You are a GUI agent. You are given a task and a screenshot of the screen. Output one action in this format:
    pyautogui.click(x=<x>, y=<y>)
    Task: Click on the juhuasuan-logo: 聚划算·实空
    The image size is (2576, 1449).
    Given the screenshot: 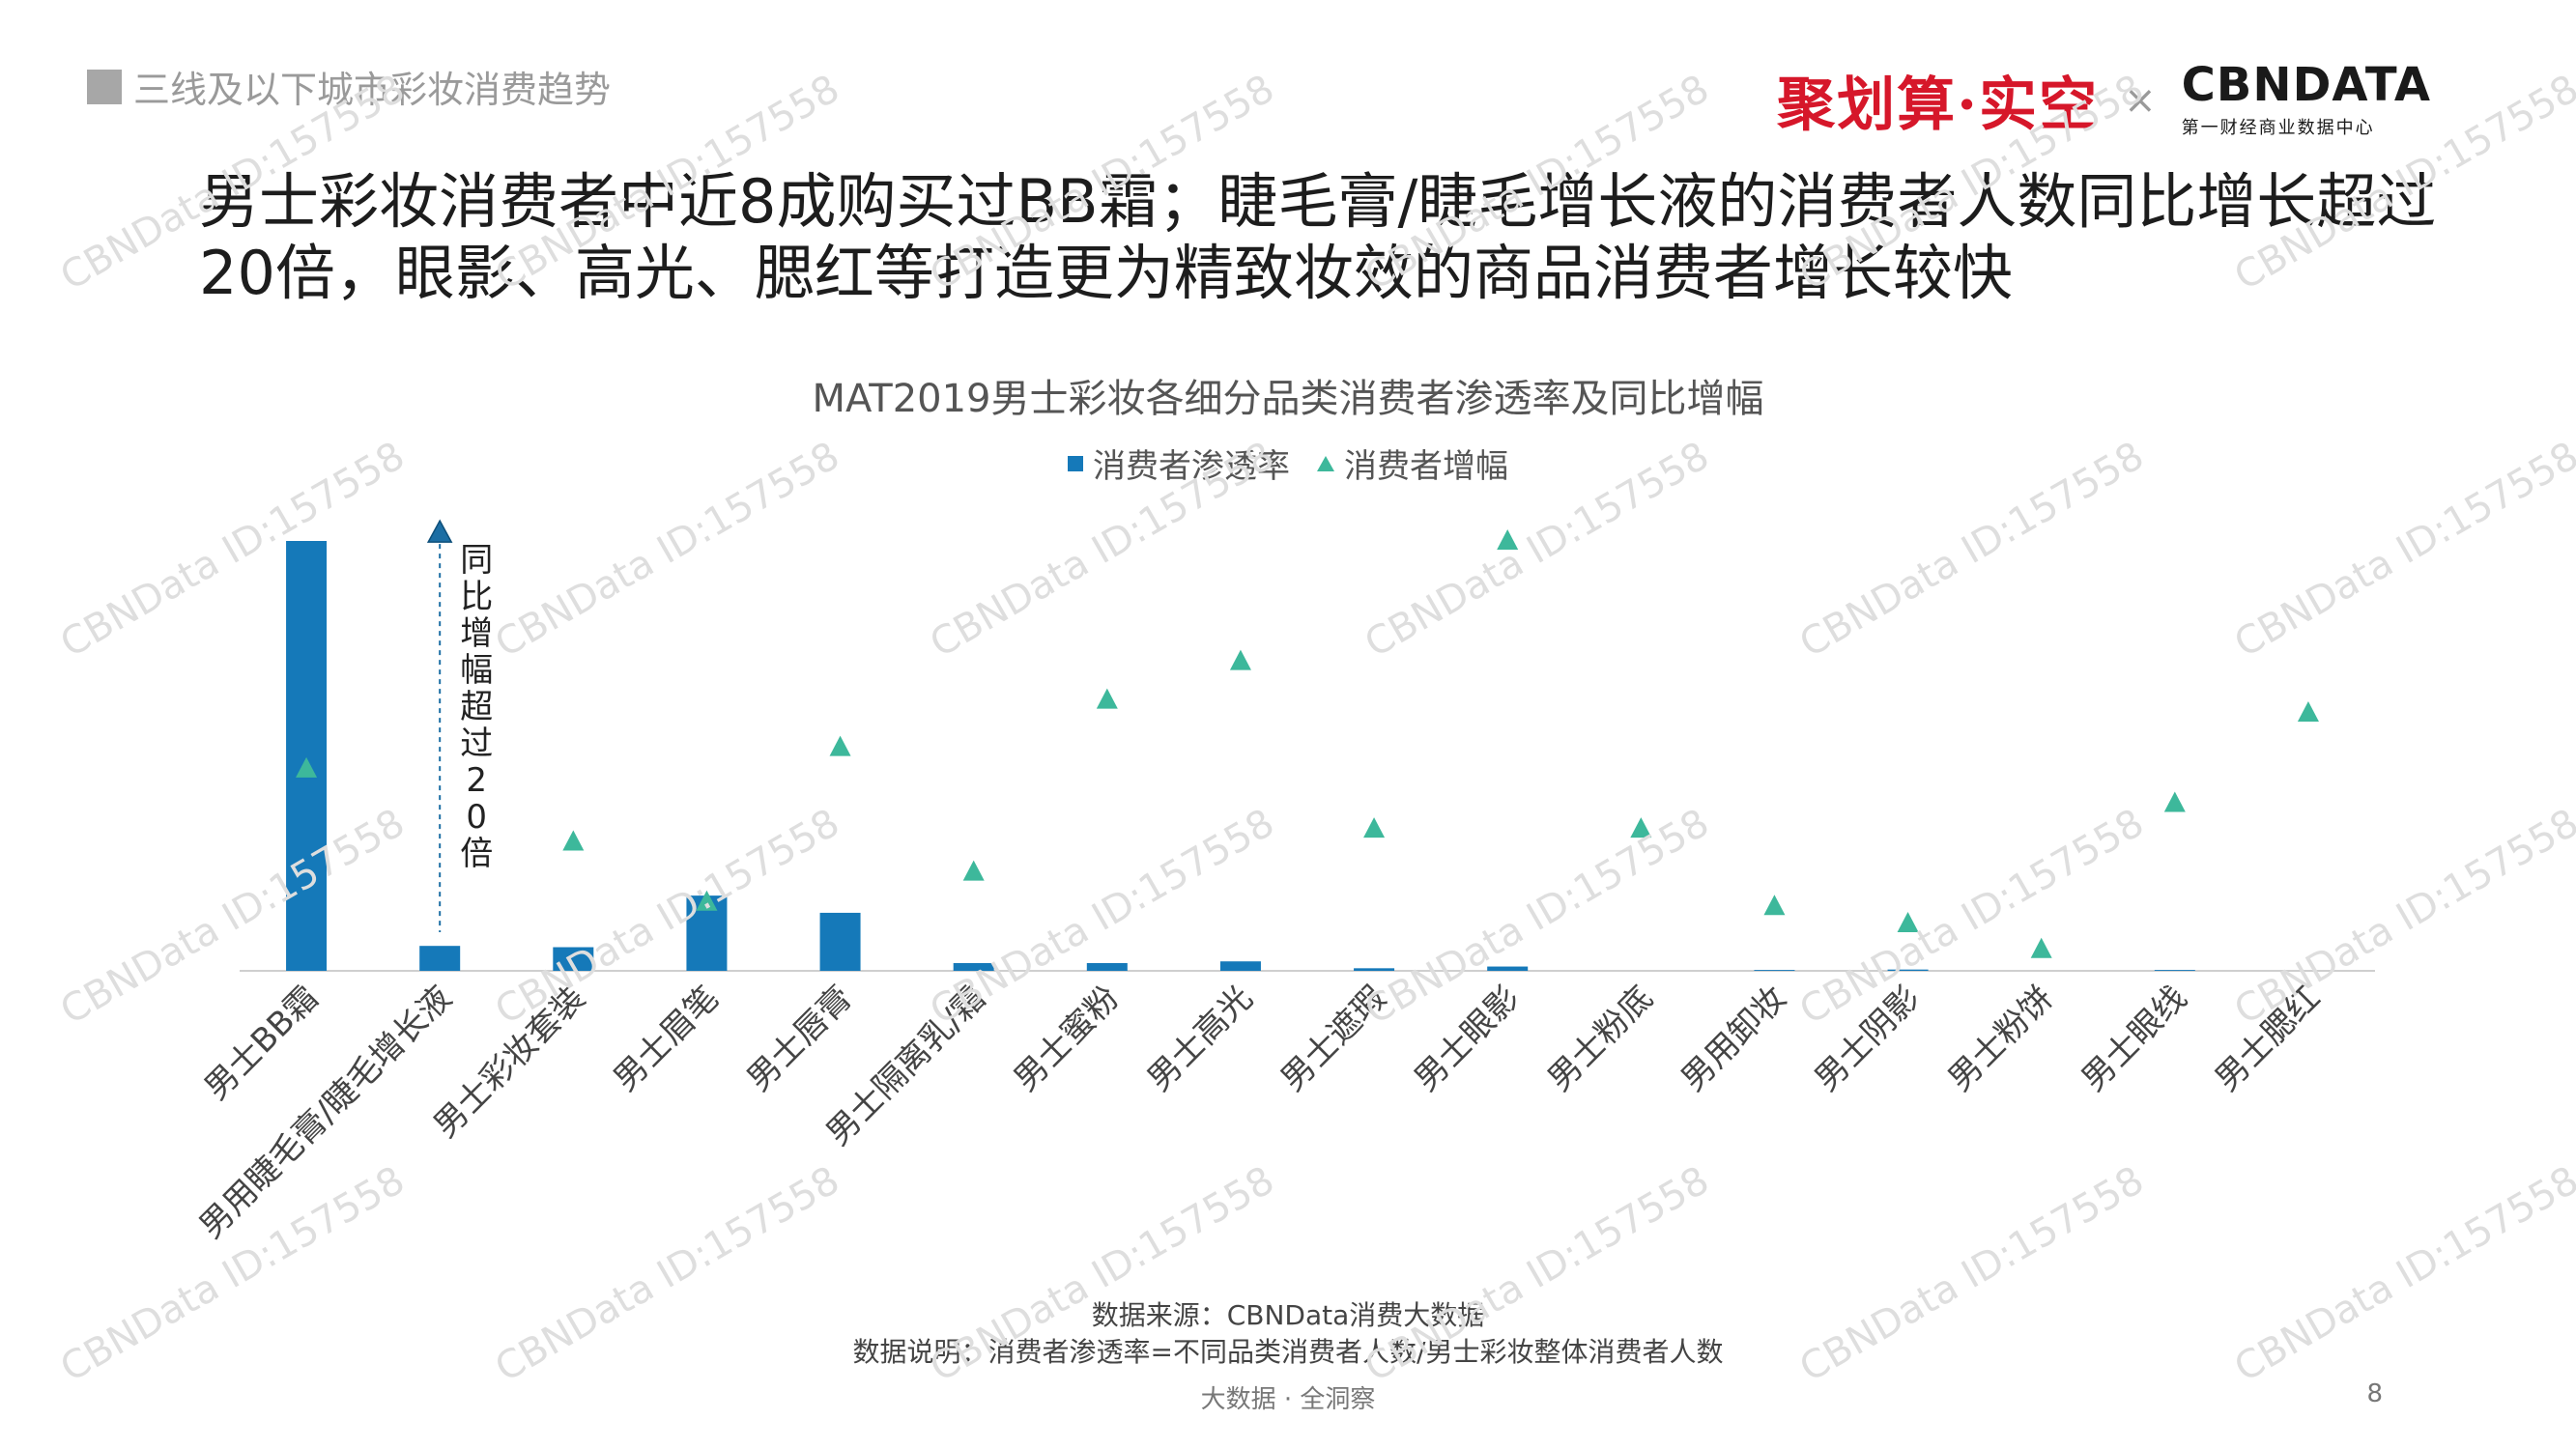 What is the action you would take?
    pyautogui.click(x=1939, y=105)
    